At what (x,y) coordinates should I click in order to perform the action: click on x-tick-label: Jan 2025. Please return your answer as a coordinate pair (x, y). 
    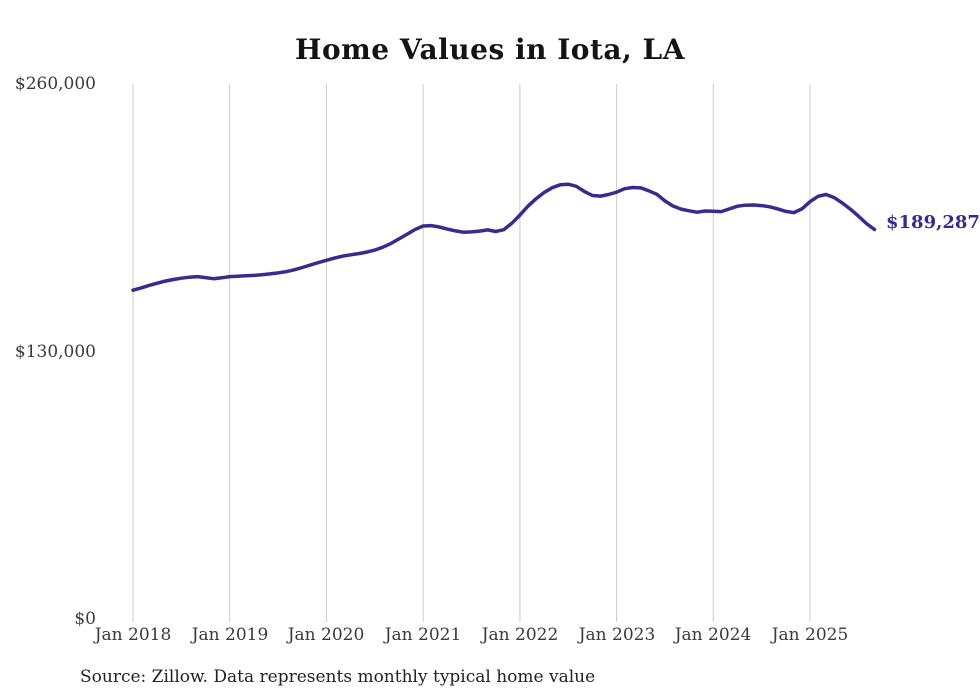
    Looking at the image, I should click on (810, 635).